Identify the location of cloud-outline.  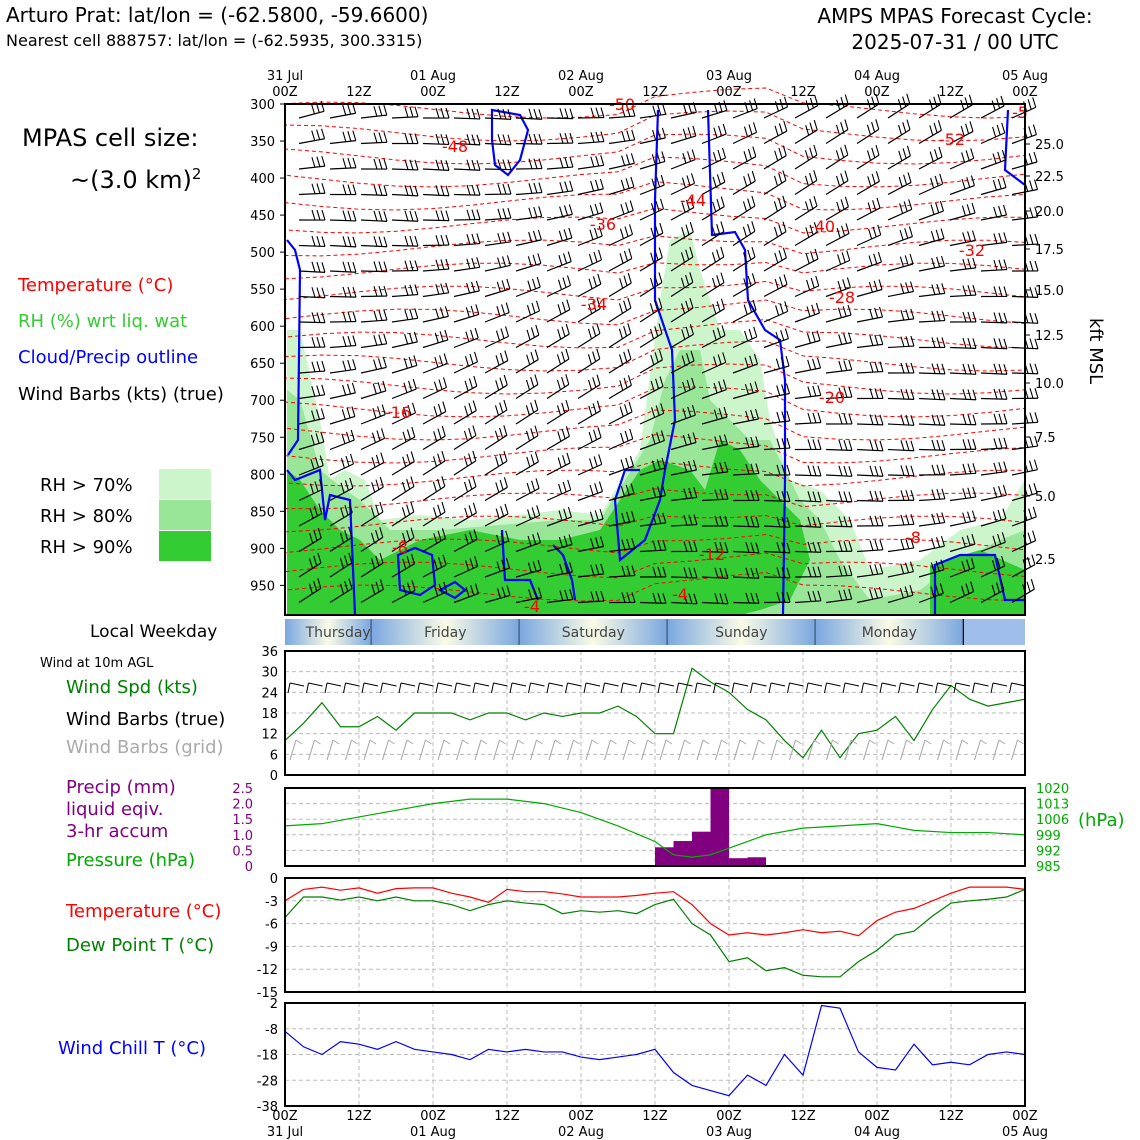
(564, 572).